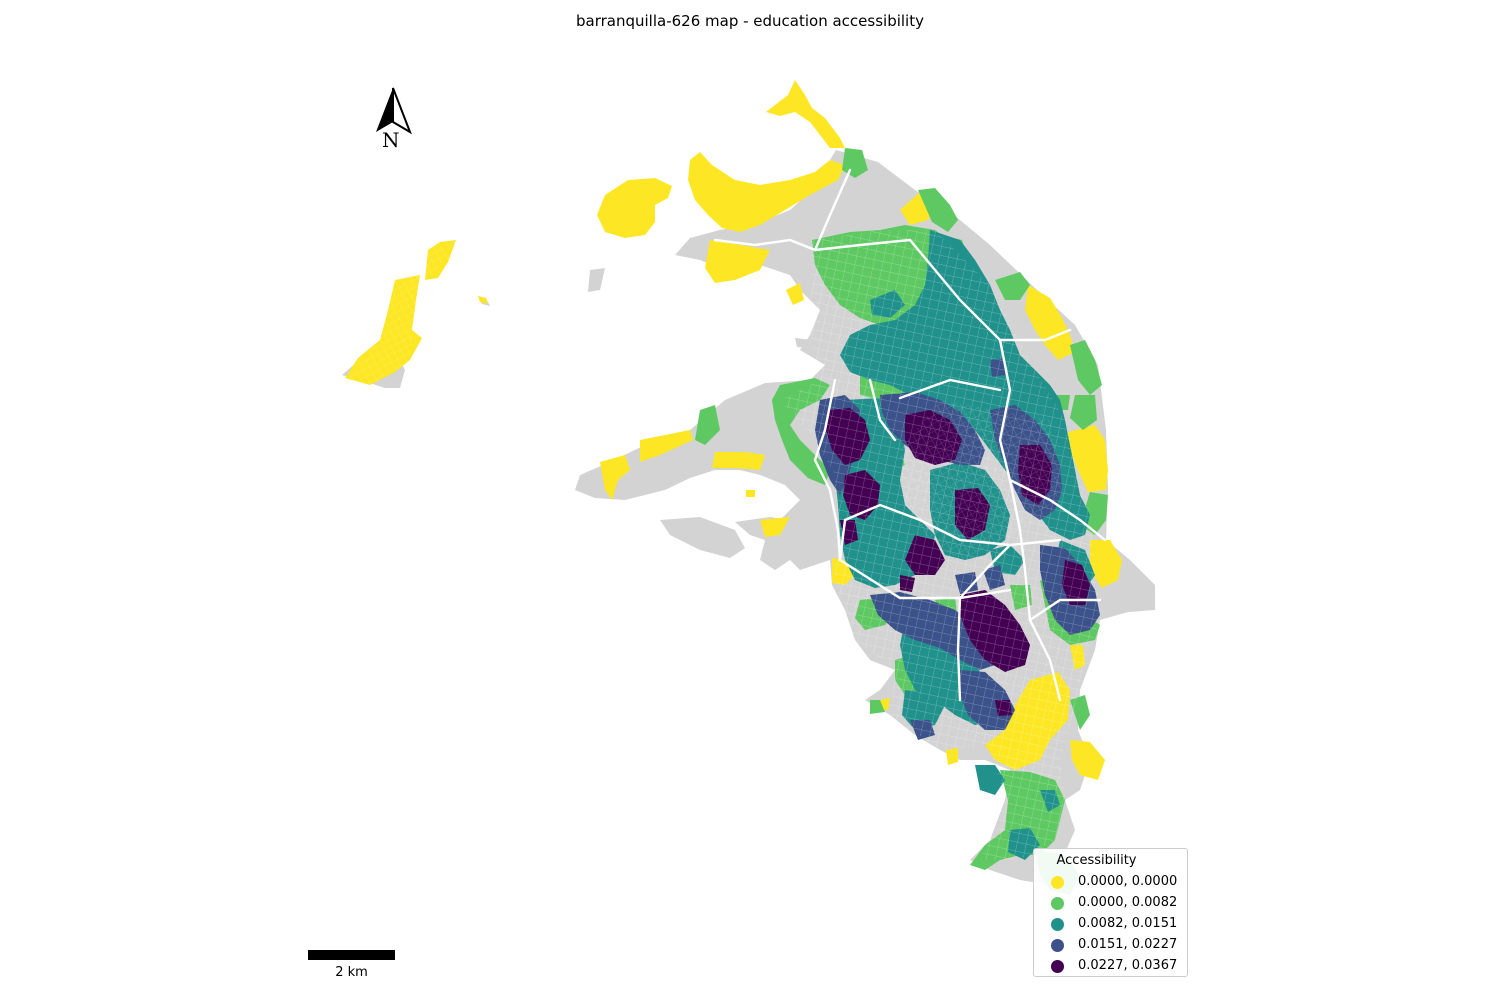 The image size is (1500, 1000). Describe the element at coordinates (1128, 902) in the screenshot. I see `legend-item-label: 0.0000, 0.0082` at that location.